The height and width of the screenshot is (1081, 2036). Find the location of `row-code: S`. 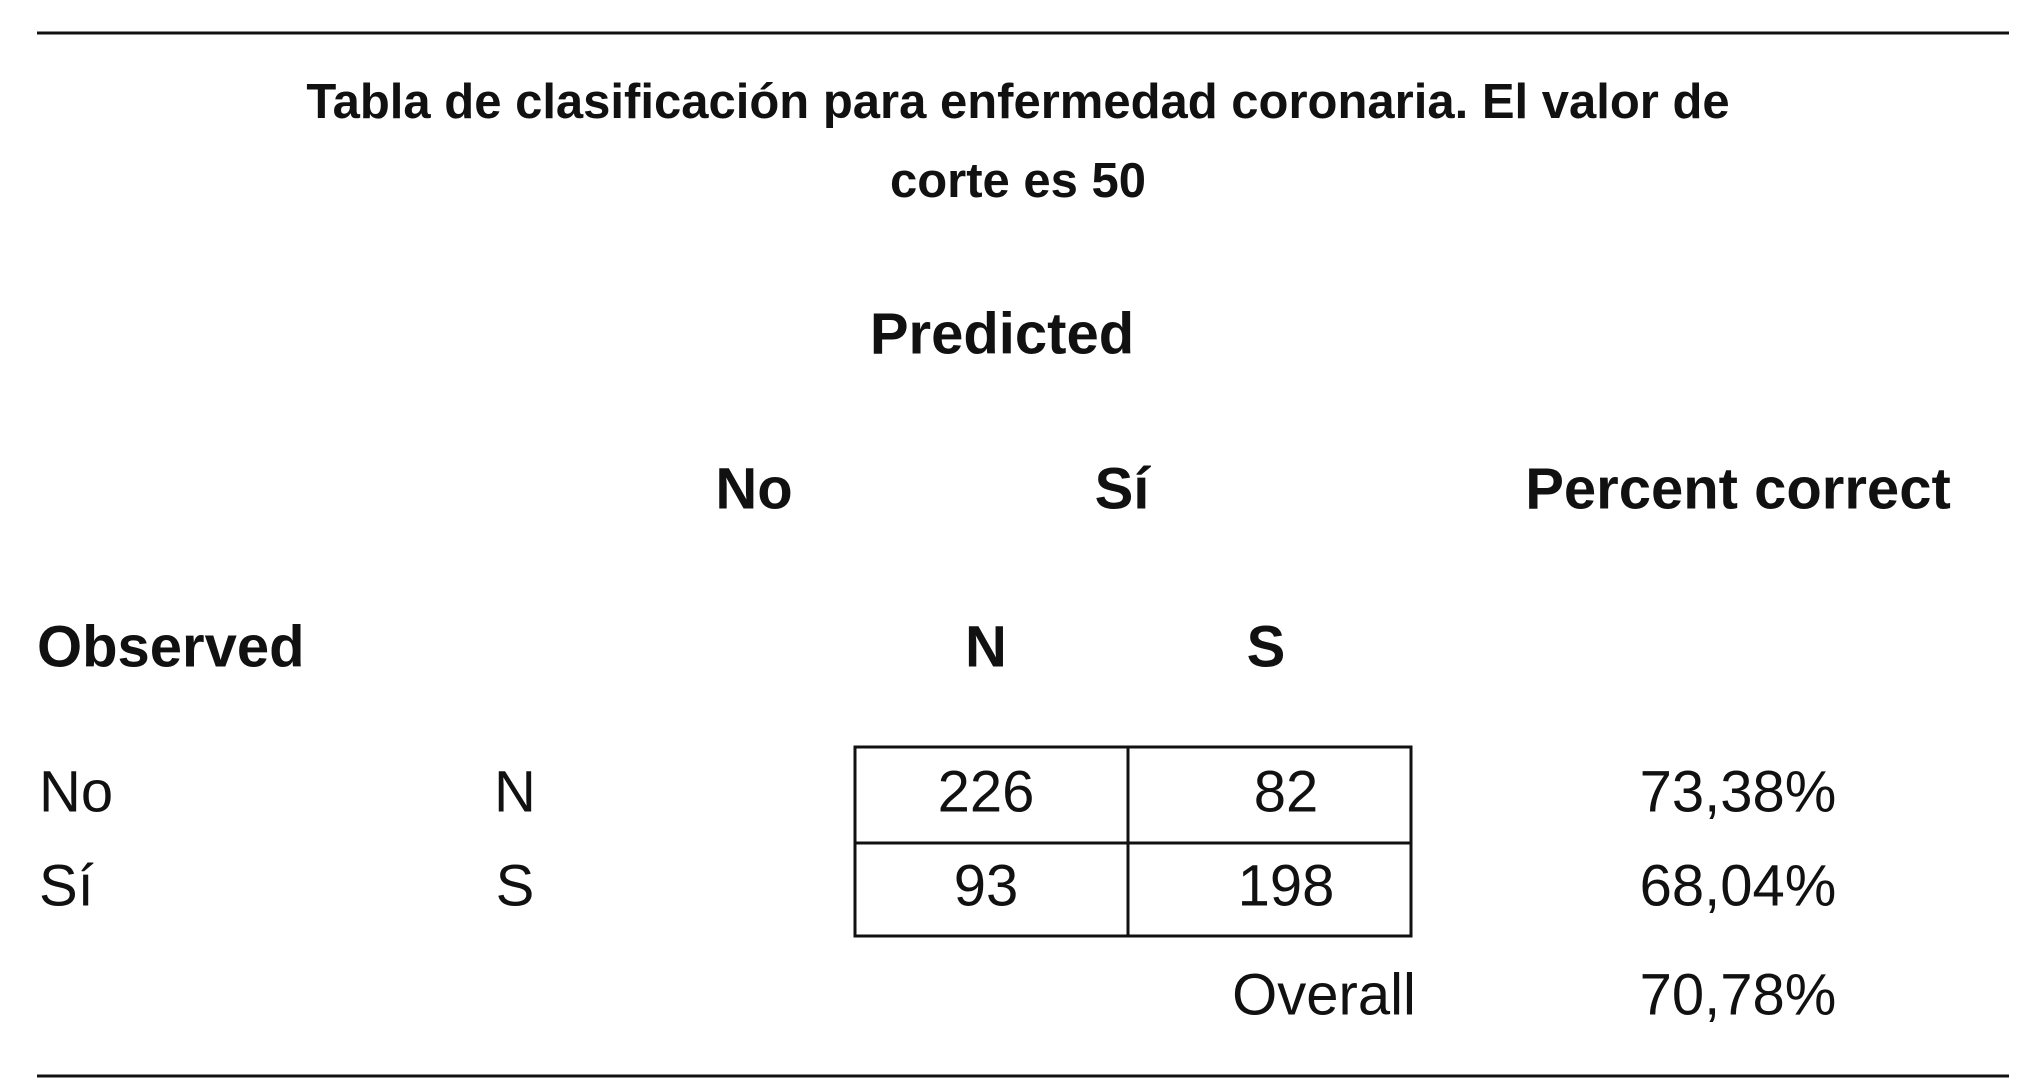

row-code: S is located at coordinates (515, 885).